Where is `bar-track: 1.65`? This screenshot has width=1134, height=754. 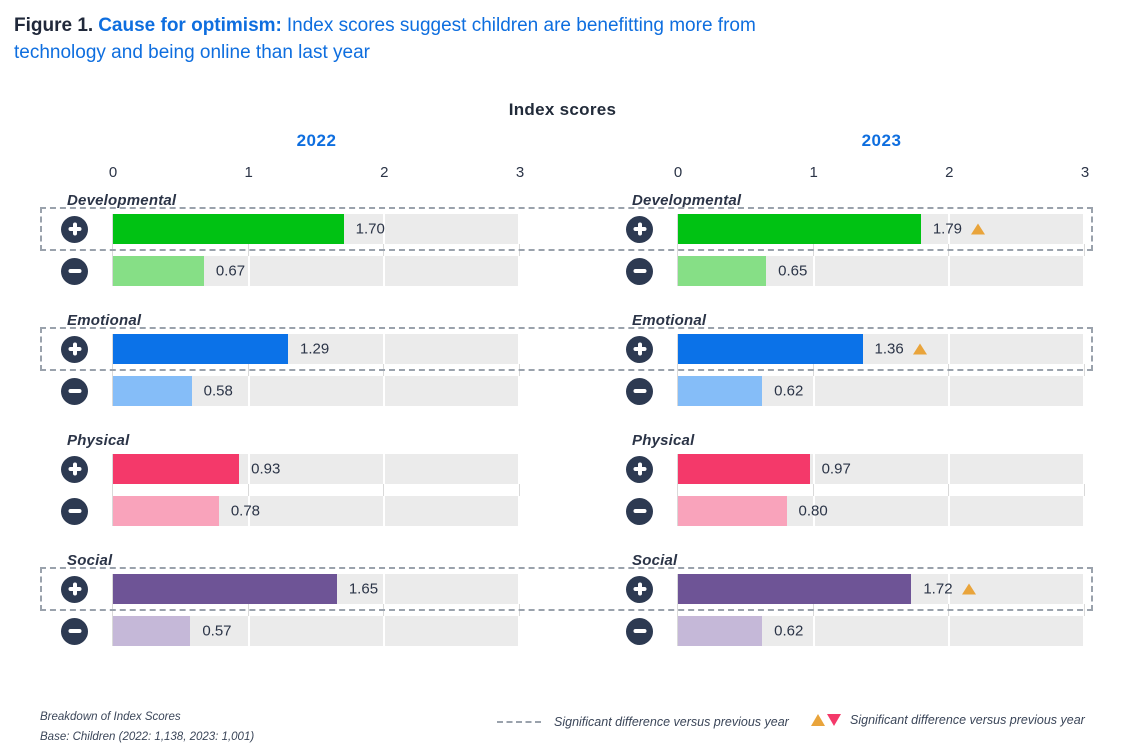
bar-track: 1.65 is located at coordinates (316, 589).